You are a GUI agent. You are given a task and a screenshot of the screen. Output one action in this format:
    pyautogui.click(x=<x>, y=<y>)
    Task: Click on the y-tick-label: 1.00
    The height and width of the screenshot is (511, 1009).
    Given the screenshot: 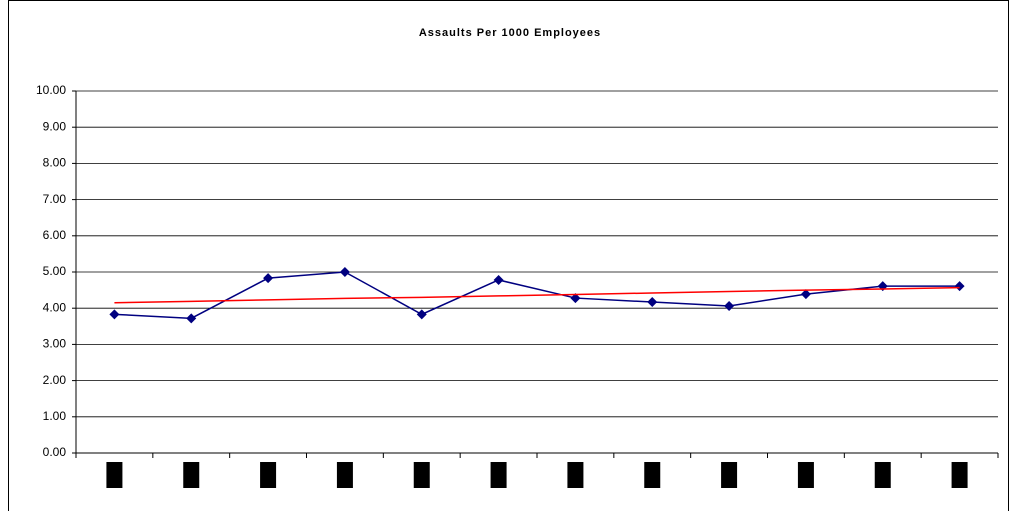 What is the action you would take?
    pyautogui.click(x=55, y=416)
    